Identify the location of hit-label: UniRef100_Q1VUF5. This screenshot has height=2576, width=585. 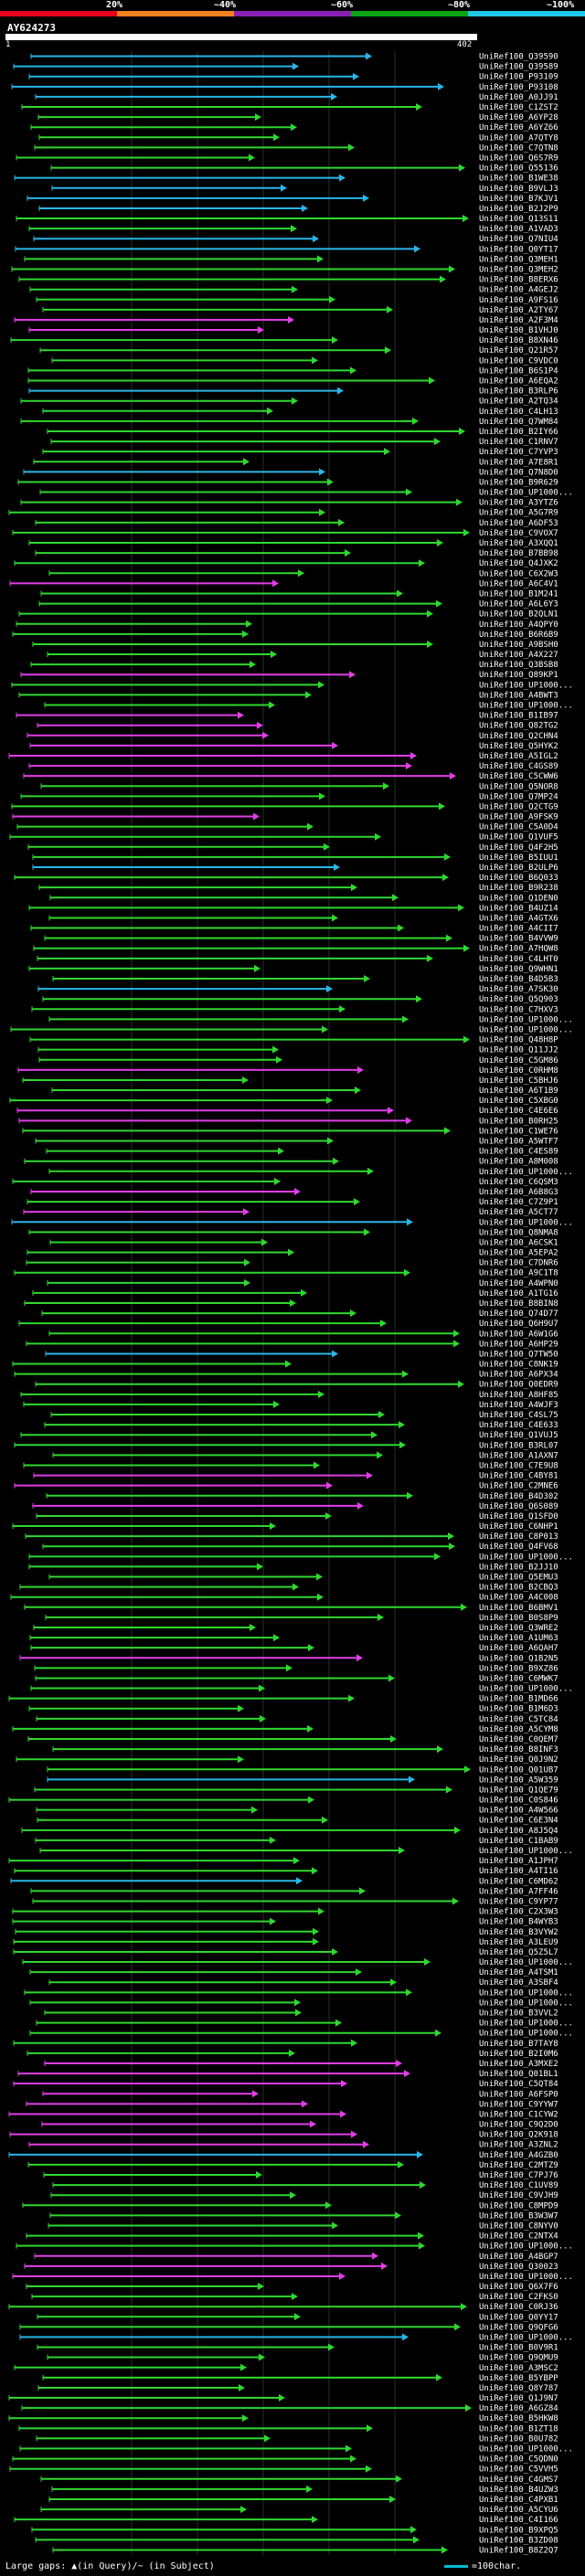
(518, 838).